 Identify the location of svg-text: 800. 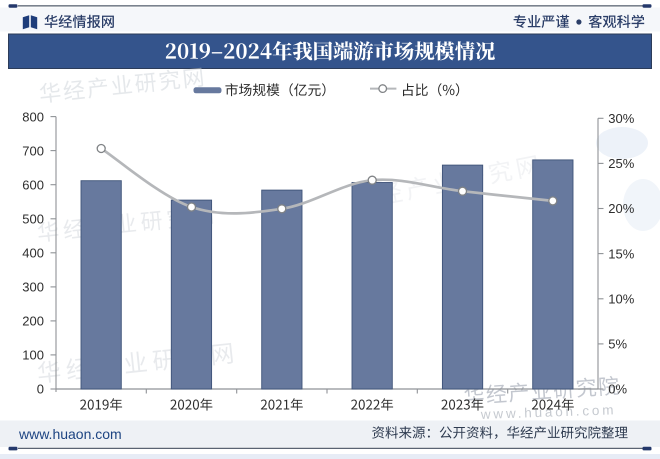
(33, 116).